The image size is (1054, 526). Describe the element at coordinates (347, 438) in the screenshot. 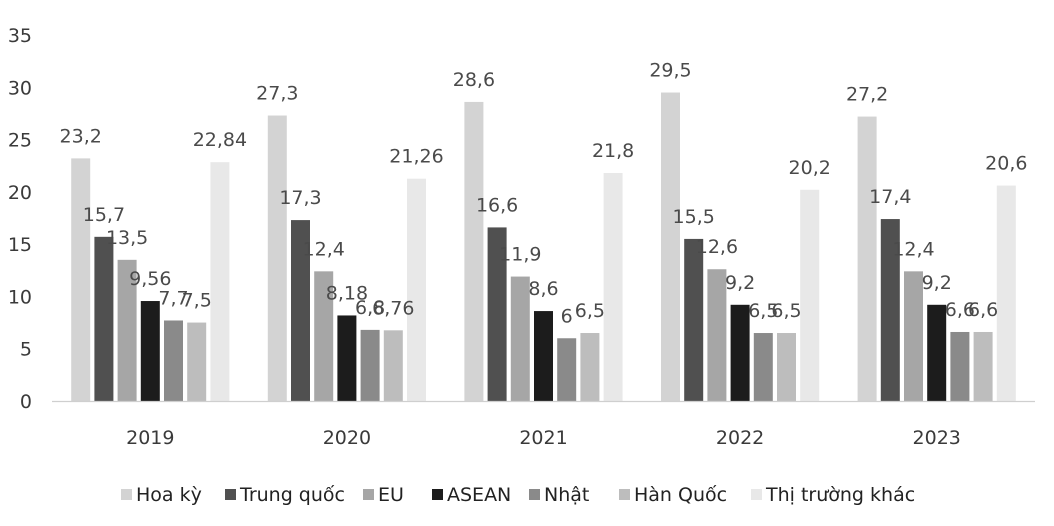

I see `x-tick-label-2020: 2020` at that location.